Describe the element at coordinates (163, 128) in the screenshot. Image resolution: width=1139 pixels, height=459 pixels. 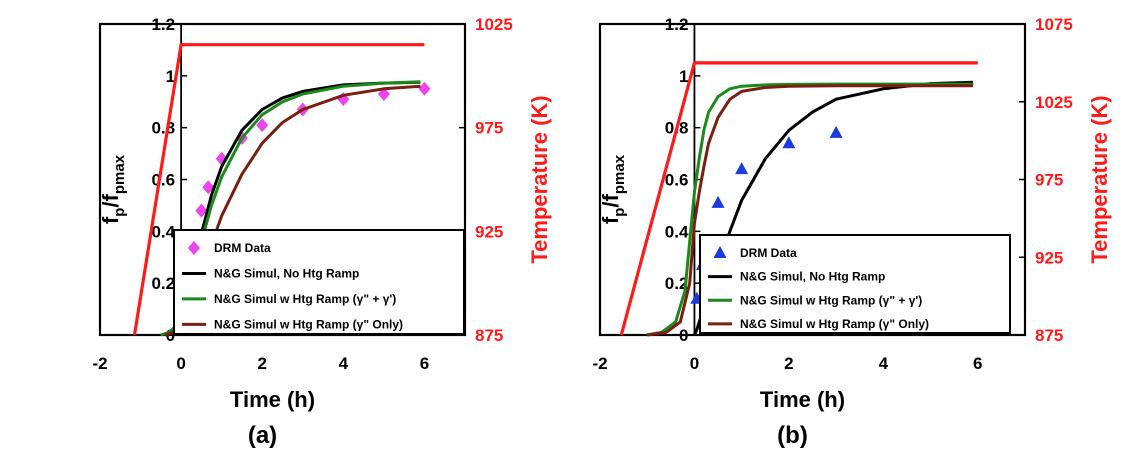
I see `y-tick-label: 0.8` at that location.